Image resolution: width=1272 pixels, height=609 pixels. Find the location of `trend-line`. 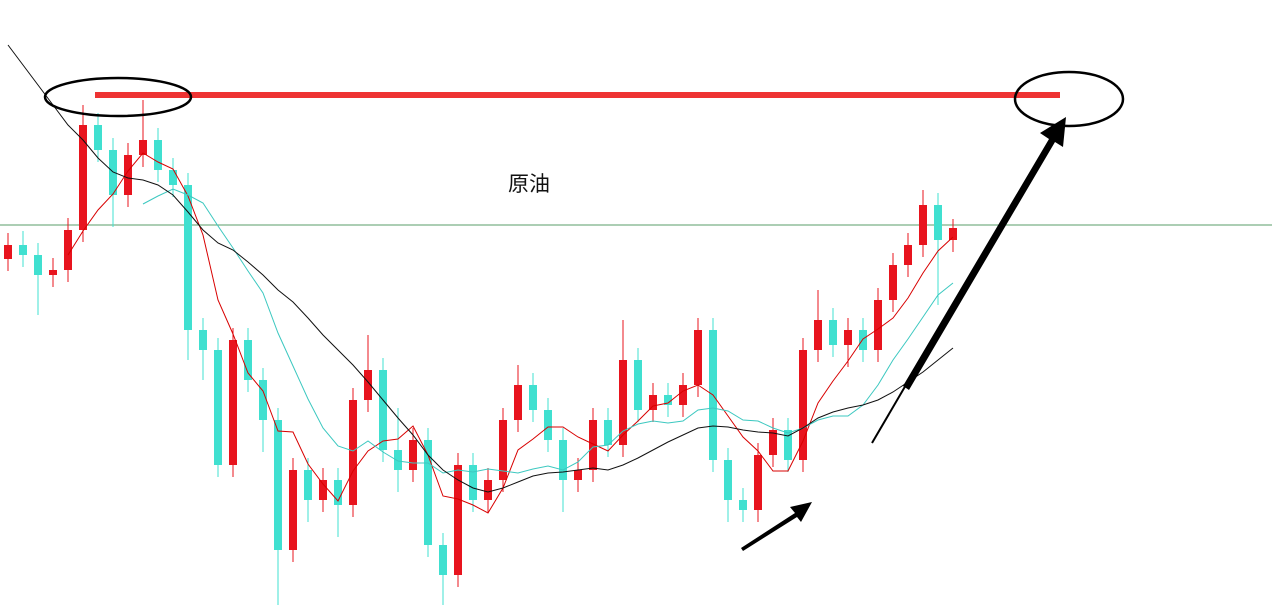

trend-line is located at coordinates (891, 410).